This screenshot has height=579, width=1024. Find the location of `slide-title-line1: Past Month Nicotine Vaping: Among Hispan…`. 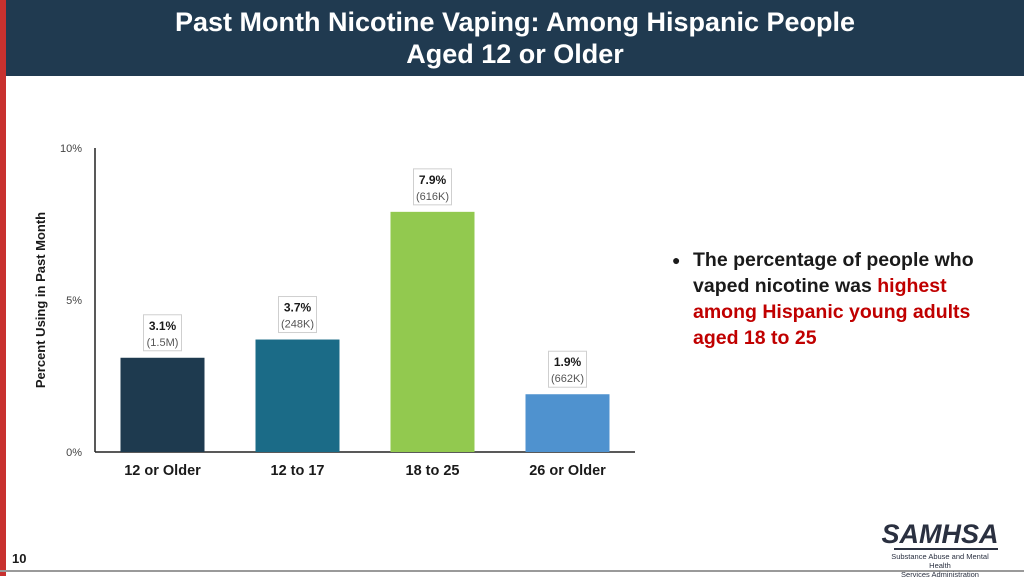

slide-title-line1: Past Month Nicotine Vaping: Among Hispan… is located at coordinates (515, 22).